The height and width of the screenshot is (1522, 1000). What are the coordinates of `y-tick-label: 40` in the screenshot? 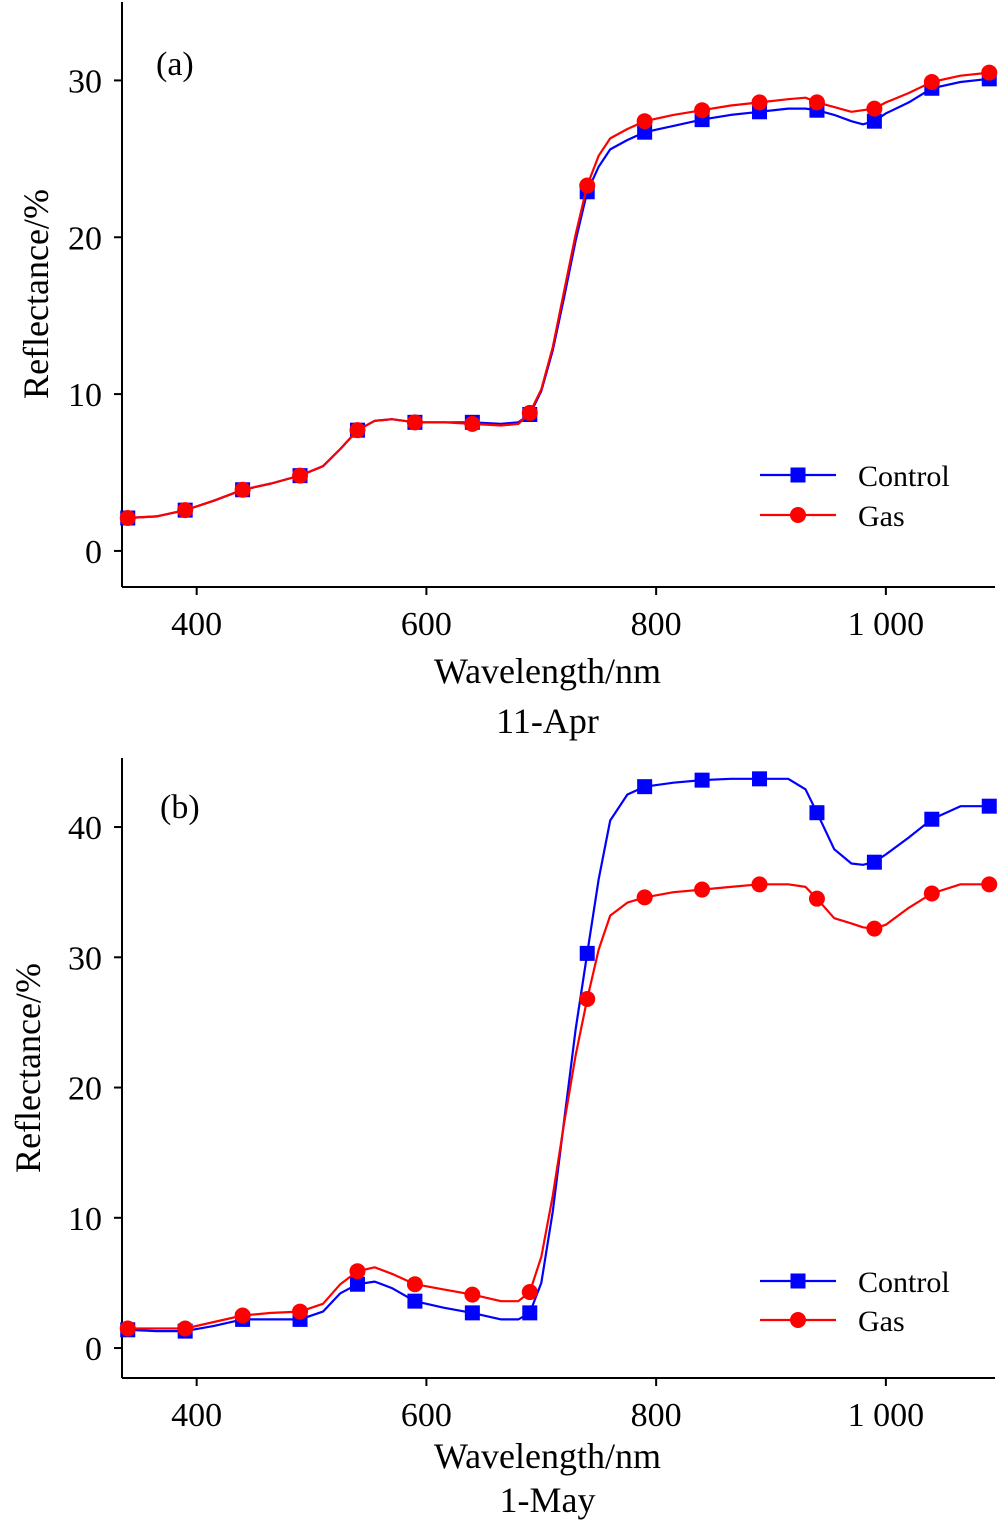 It's located at (85, 828).